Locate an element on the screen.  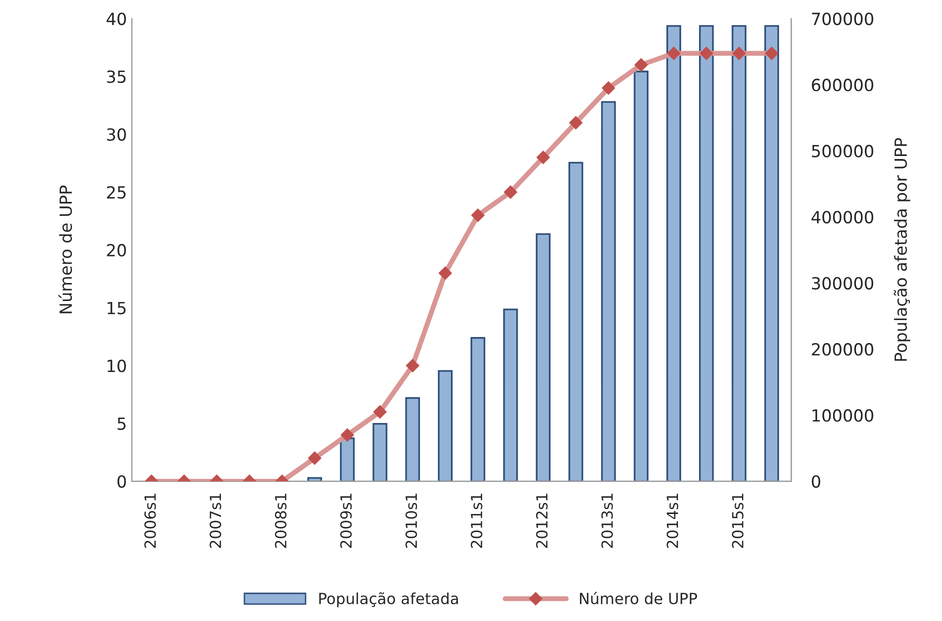
y2-tick-label: 600000 is located at coordinates (843, 85).